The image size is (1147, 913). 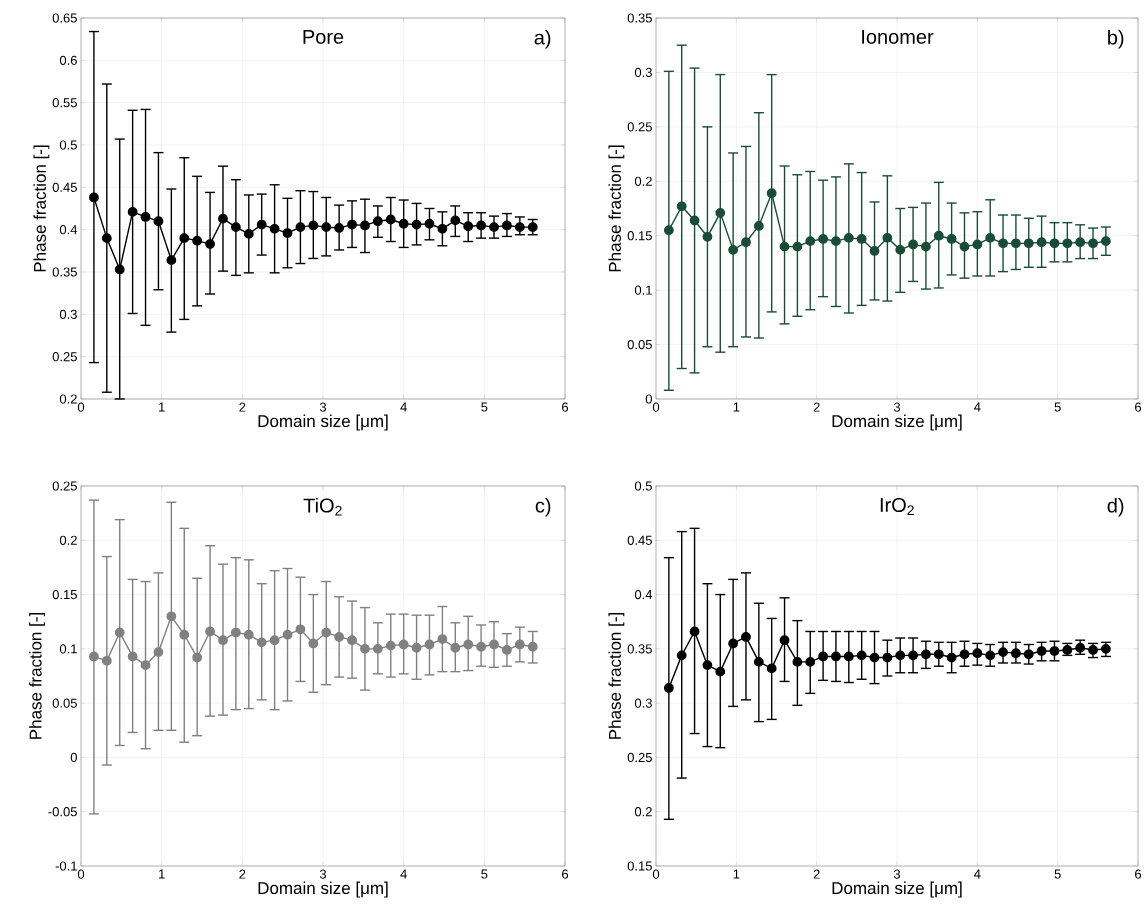 What do you see at coordinates (543, 507) in the screenshot?
I see `annotation: c)` at bounding box center [543, 507].